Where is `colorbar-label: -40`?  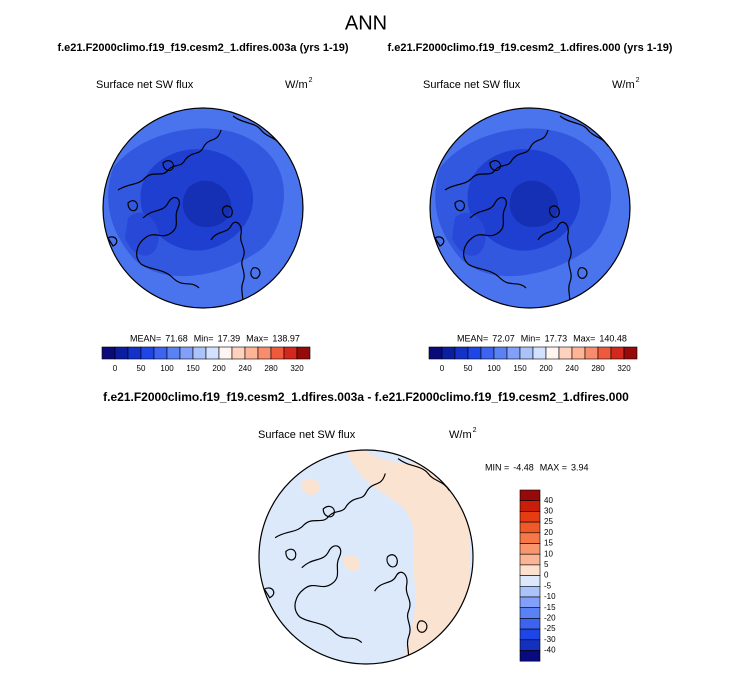
colorbar-label: -40 is located at coordinates (550, 650).